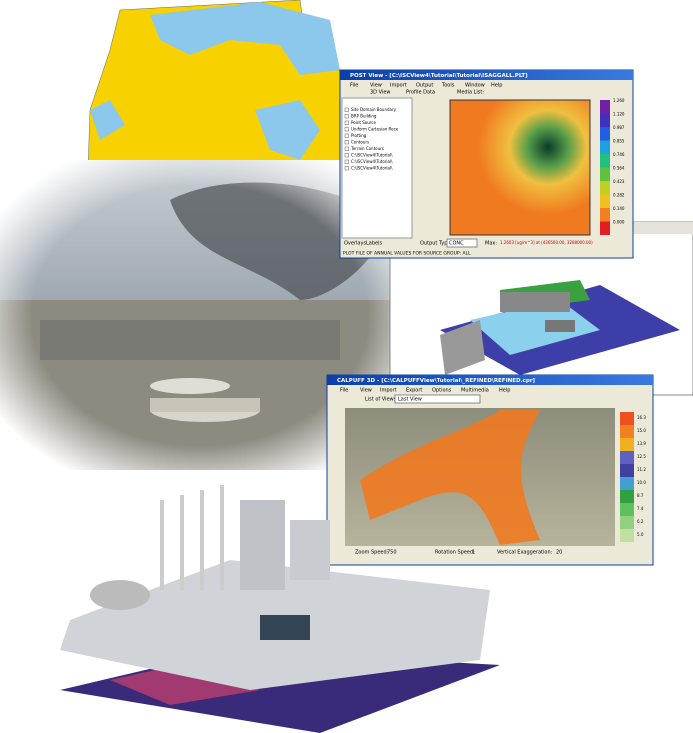  I want to click on layer-name: Plotting, so click(359, 135).